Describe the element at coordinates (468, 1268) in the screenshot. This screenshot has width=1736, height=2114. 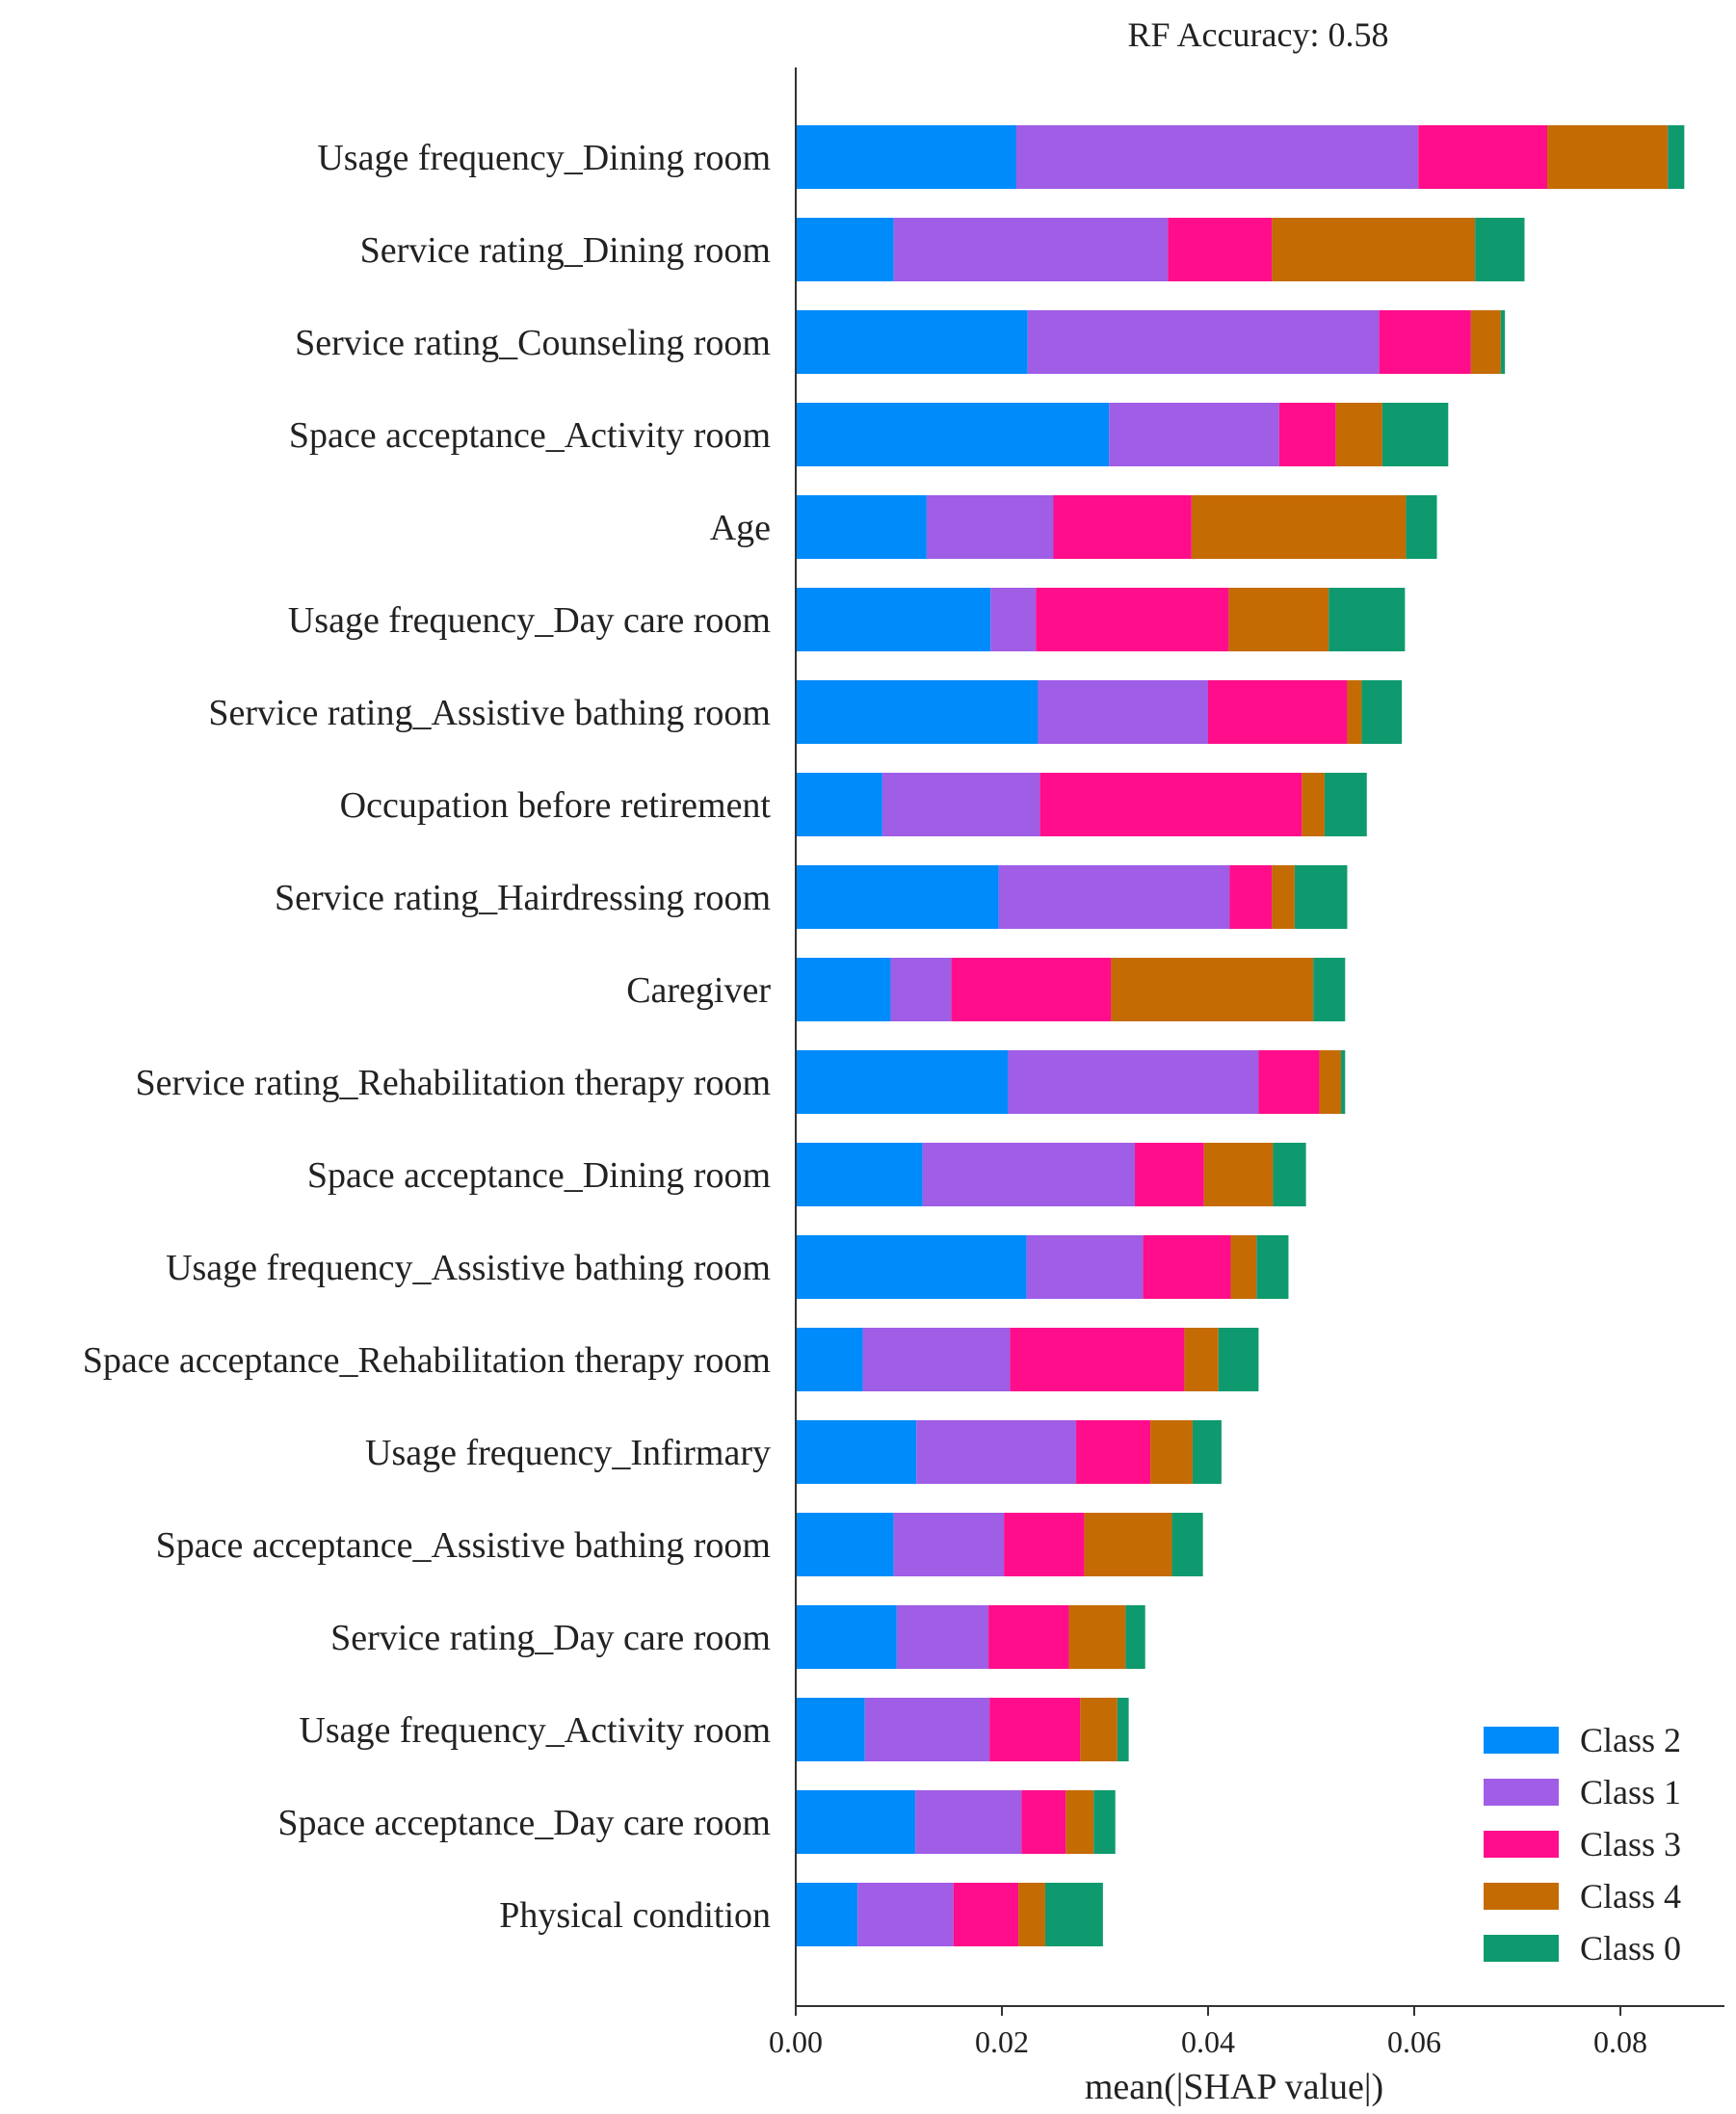
I see `category-label: Usage frequency_Assistive bathing room` at that location.